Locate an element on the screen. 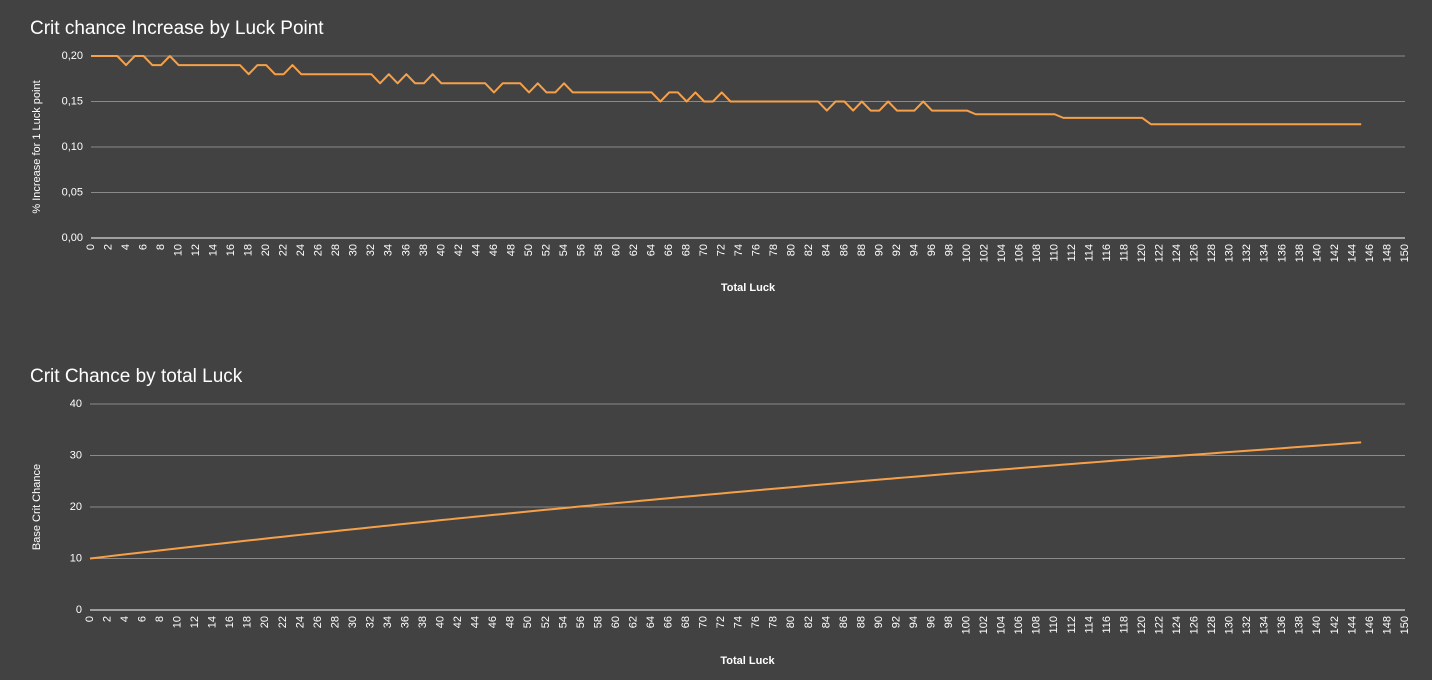  x-tick-label: 2 is located at coordinates (107, 619).